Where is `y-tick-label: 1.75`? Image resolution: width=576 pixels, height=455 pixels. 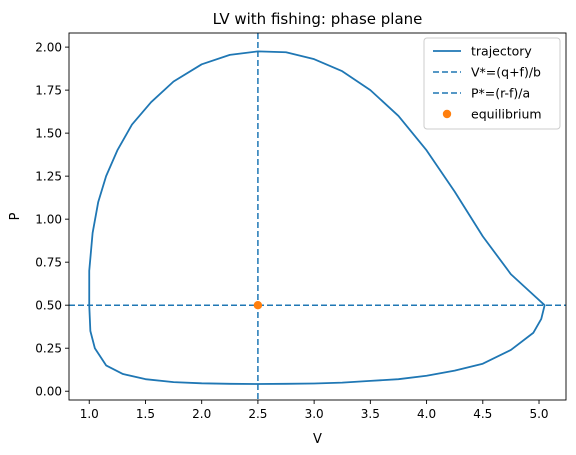 y-tick-label: 1.75 is located at coordinates (48, 90).